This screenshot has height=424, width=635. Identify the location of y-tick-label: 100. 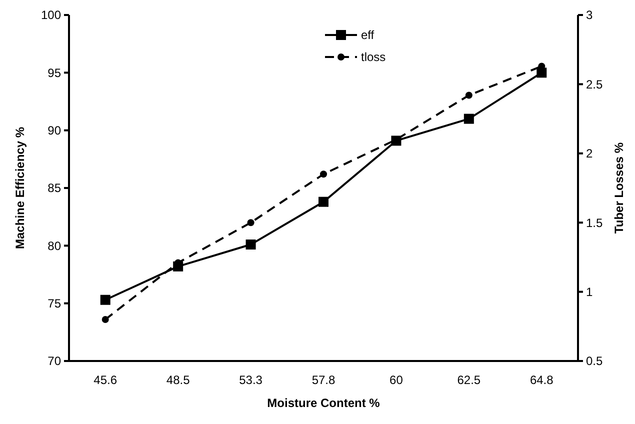
(51, 15).